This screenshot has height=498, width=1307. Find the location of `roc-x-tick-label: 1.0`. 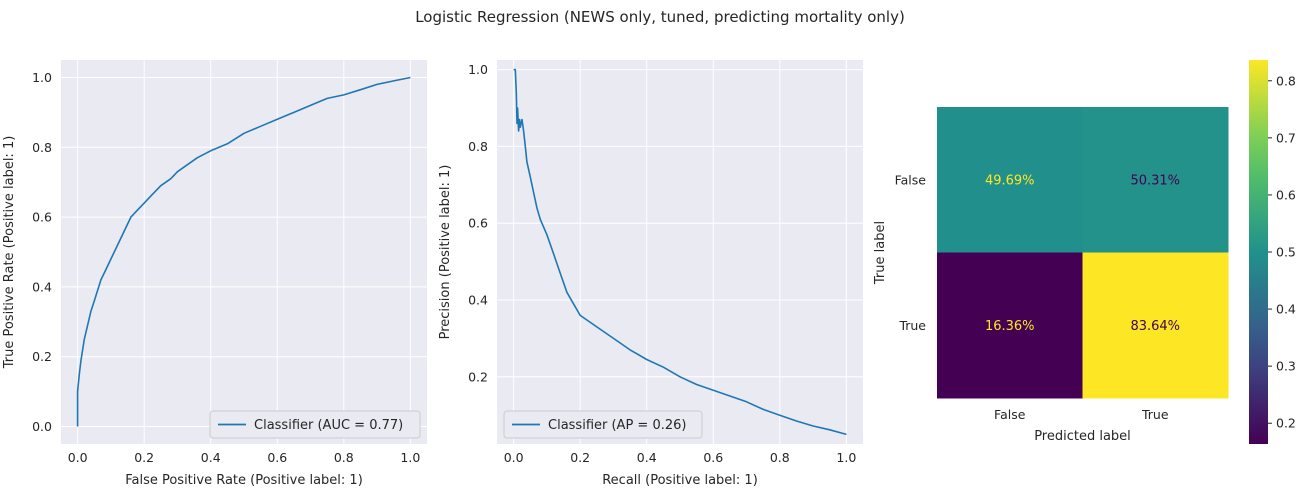

roc-x-tick-label: 1.0 is located at coordinates (410, 457).